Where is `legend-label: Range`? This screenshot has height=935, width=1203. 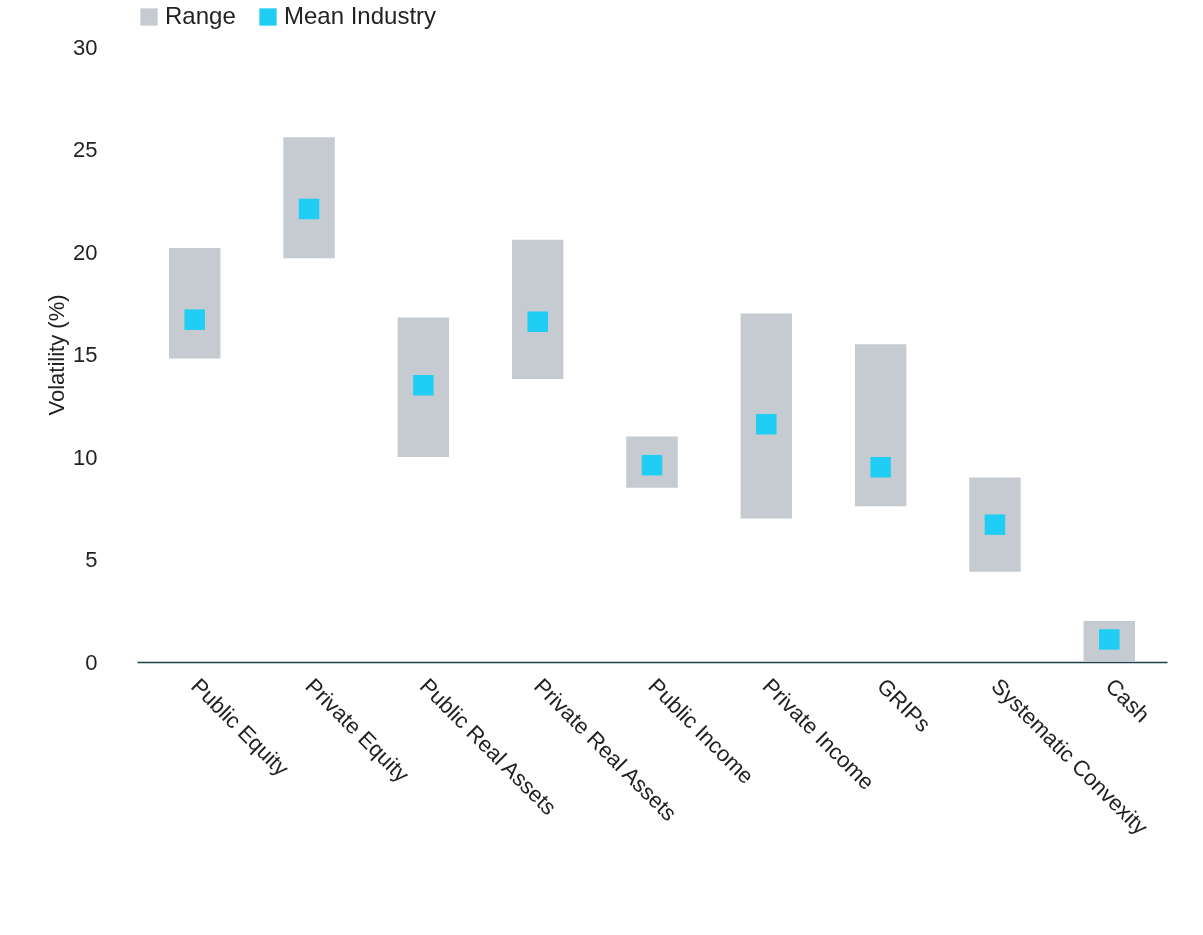
legend-label: Range is located at coordinates (200, 15).